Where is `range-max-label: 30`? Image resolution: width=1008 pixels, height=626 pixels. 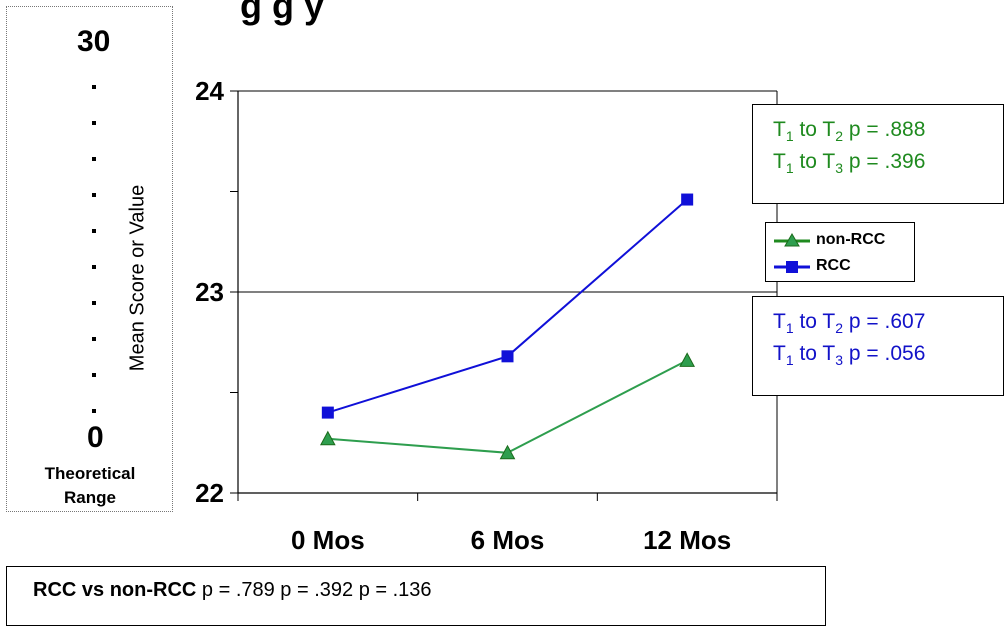
range-max-label: 30 is located at coordinates (94, 41).